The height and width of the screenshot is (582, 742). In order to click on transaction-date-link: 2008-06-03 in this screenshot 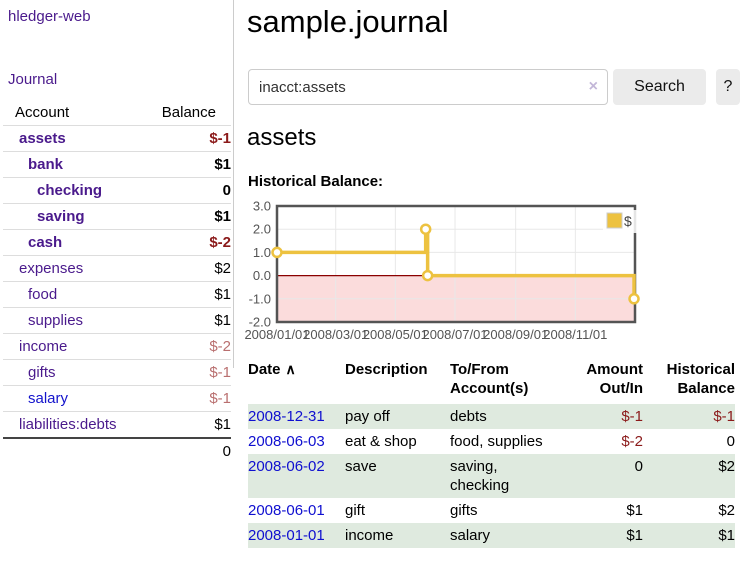, I will do `click(286, 441)`.